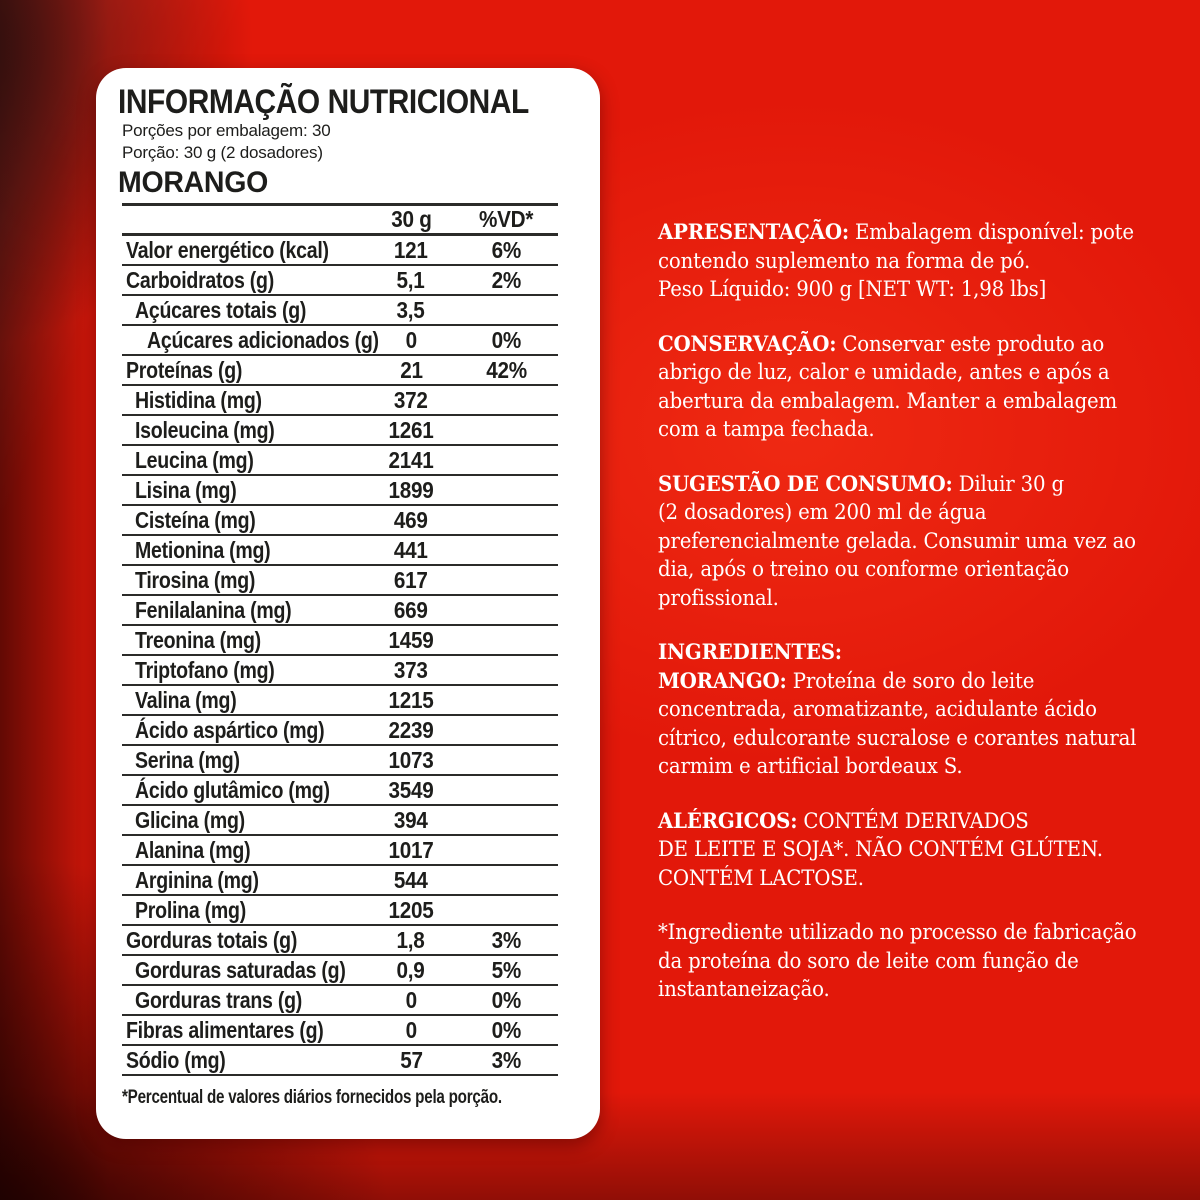  What do you see at coordinates (747, 343) in the screenshot?
I see `info-paragraph-label: CONSERVAÇÃO:` at bounding box center [747, 343].